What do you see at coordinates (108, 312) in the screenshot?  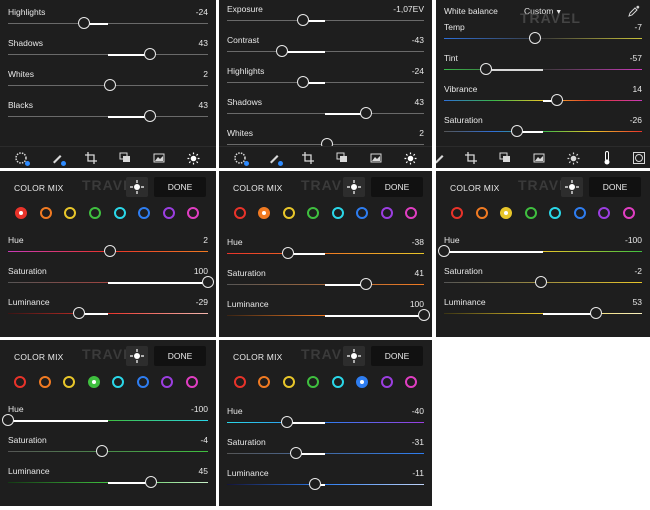 I see `luminance-slider: Luminance -29` at bounding box center [108, 312].